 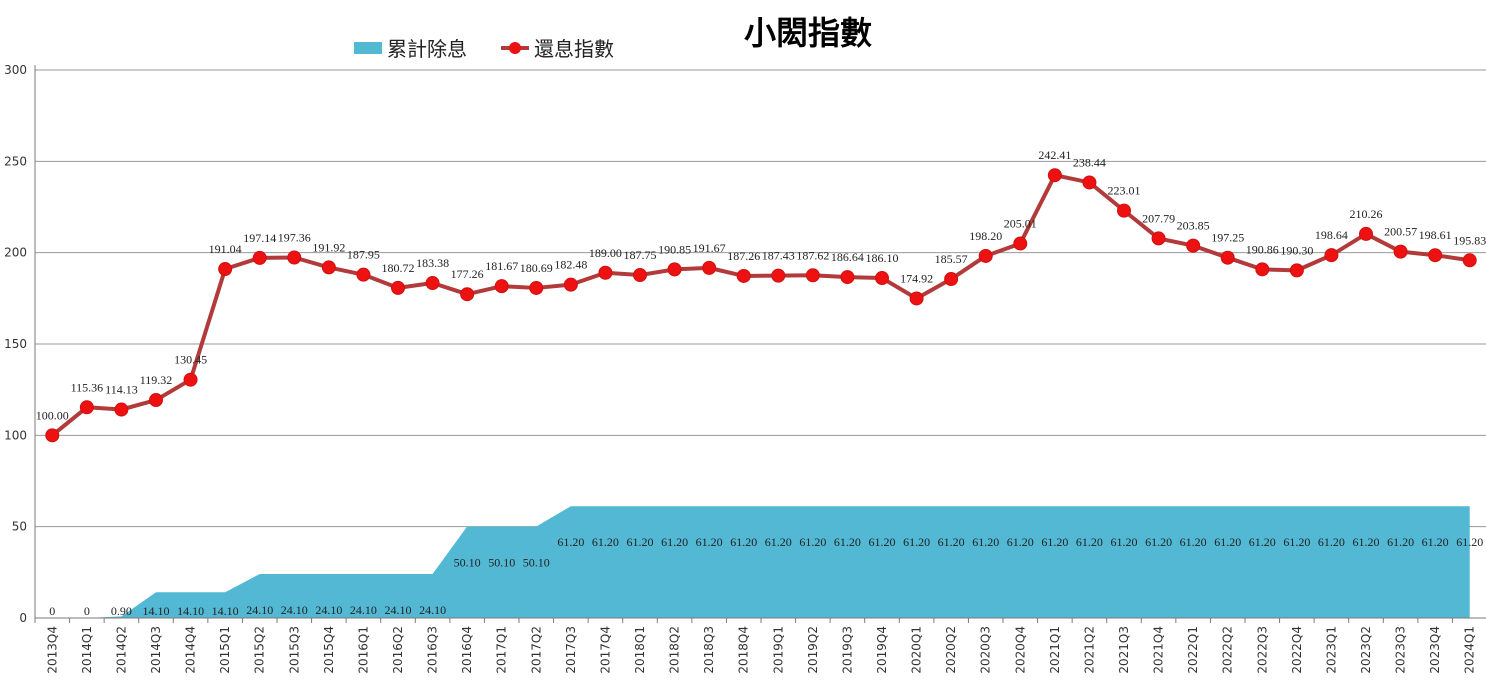 I want to click on index-data-label: 189.00, so click(x=605, y=253).